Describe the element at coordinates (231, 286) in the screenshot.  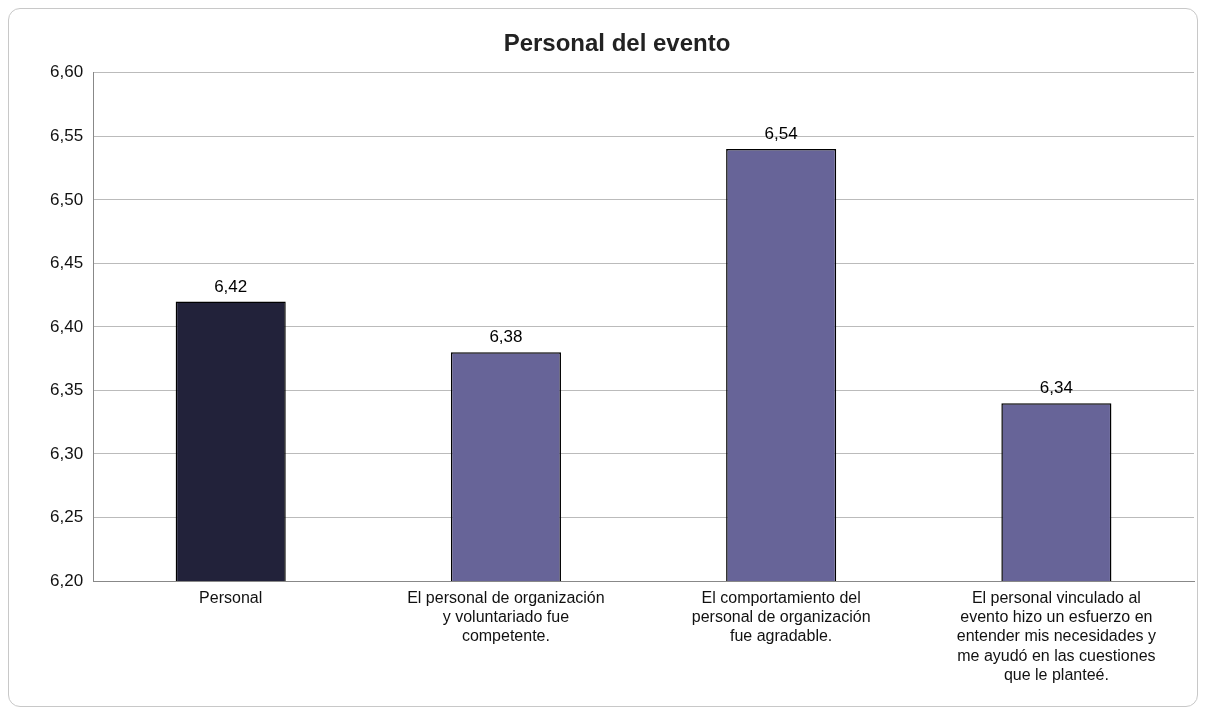
I see `data-label: 6,42` at that location.